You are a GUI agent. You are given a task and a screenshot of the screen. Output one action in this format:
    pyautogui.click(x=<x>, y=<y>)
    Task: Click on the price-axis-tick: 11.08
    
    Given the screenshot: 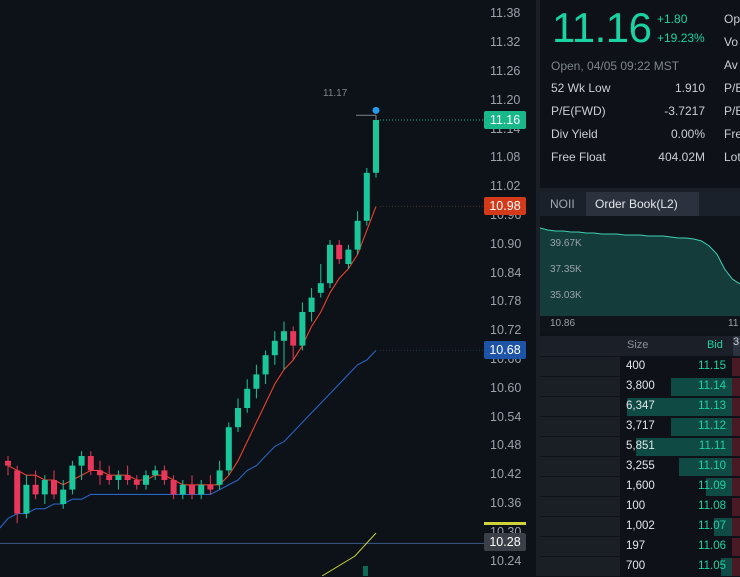 What is the action you would take?
    pyautogui.click(x=505, y=157)
    